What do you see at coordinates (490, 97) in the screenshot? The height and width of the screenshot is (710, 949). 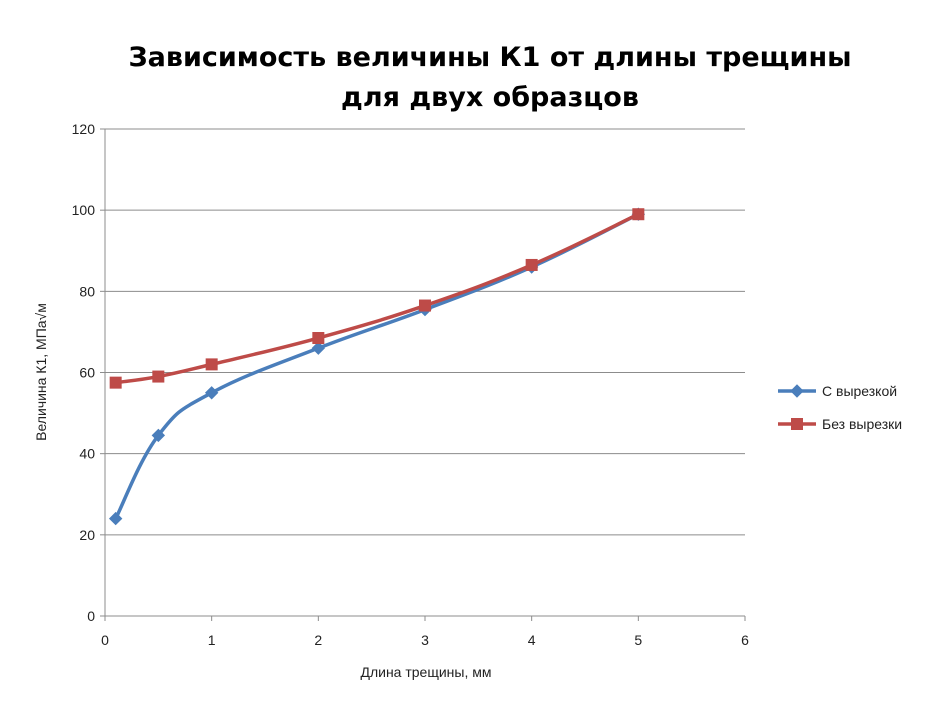 I see `chart-title-line-2: для двух образцов` at bounding box center [490, 97].